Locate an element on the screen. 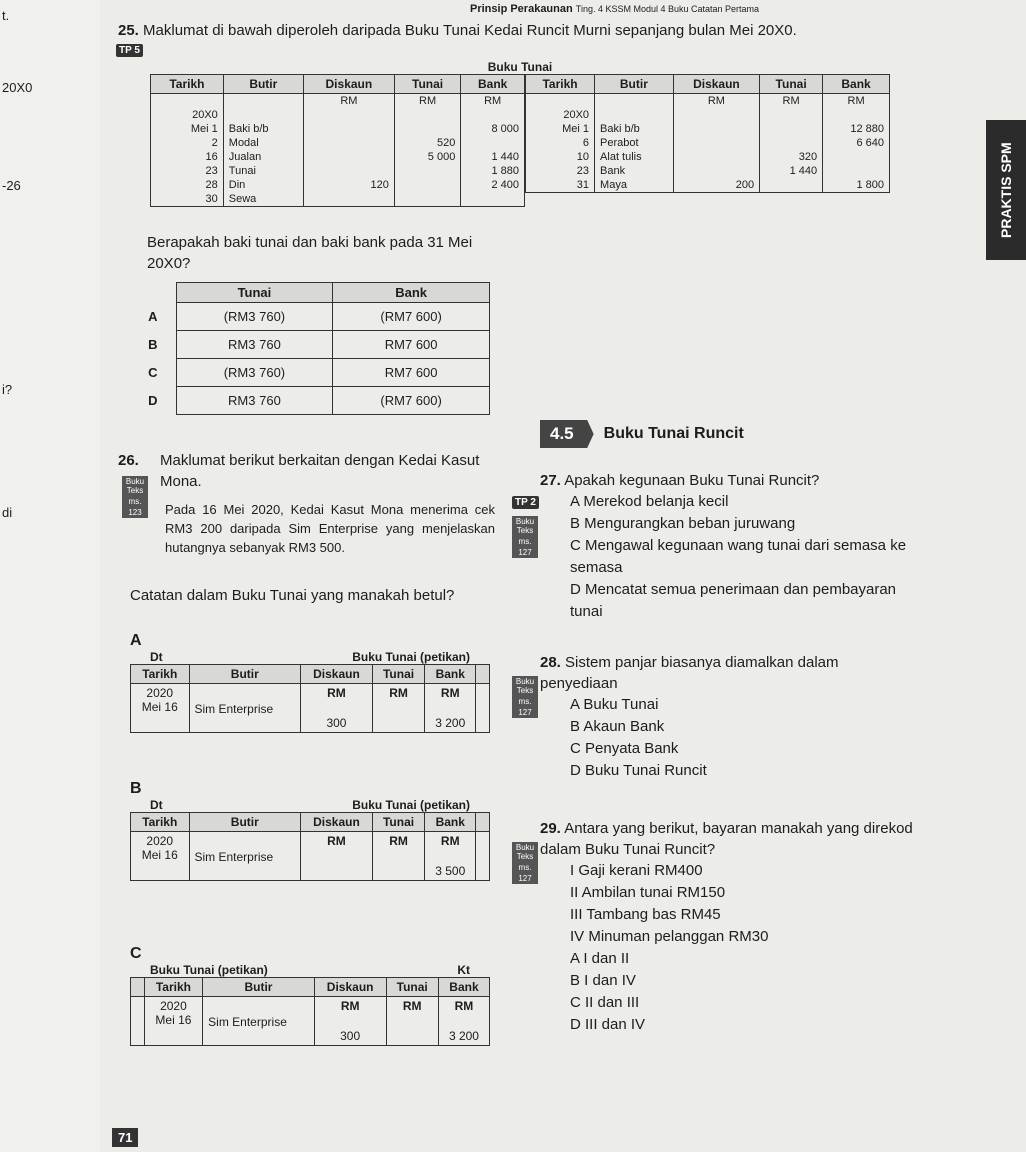 Image resolution: width=1026 pixels, height=1152 pixels. table-cell: RM is located at coordinates (398, 856).